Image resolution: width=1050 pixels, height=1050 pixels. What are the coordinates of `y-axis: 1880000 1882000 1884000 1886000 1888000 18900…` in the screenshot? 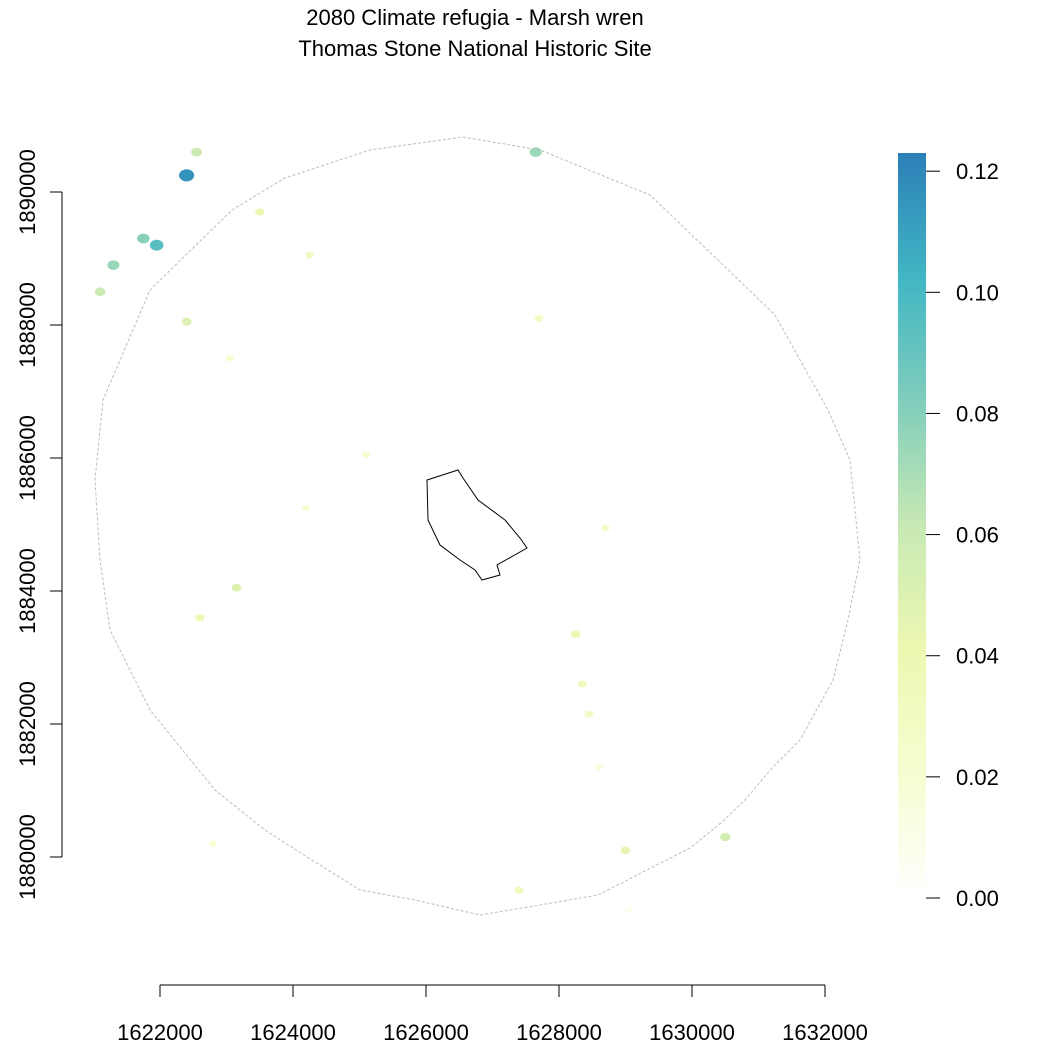 It's located at (39, 524).